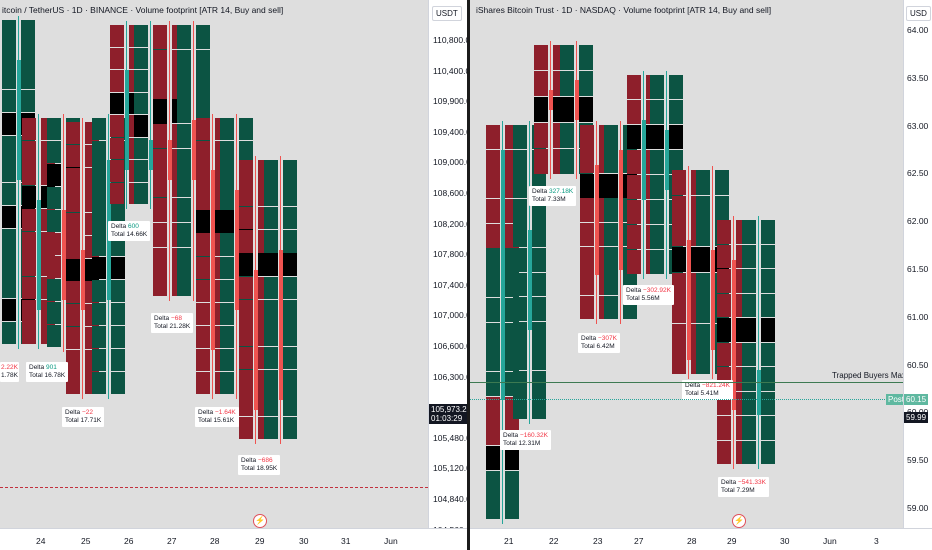  I want to click on trapped-buyers-line, so click(686, 382).